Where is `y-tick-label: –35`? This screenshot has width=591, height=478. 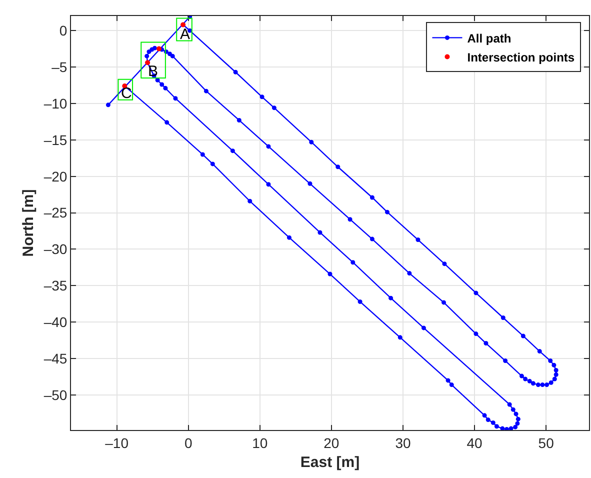
y-tick-label: –35 is located at coordinates (56, 286).